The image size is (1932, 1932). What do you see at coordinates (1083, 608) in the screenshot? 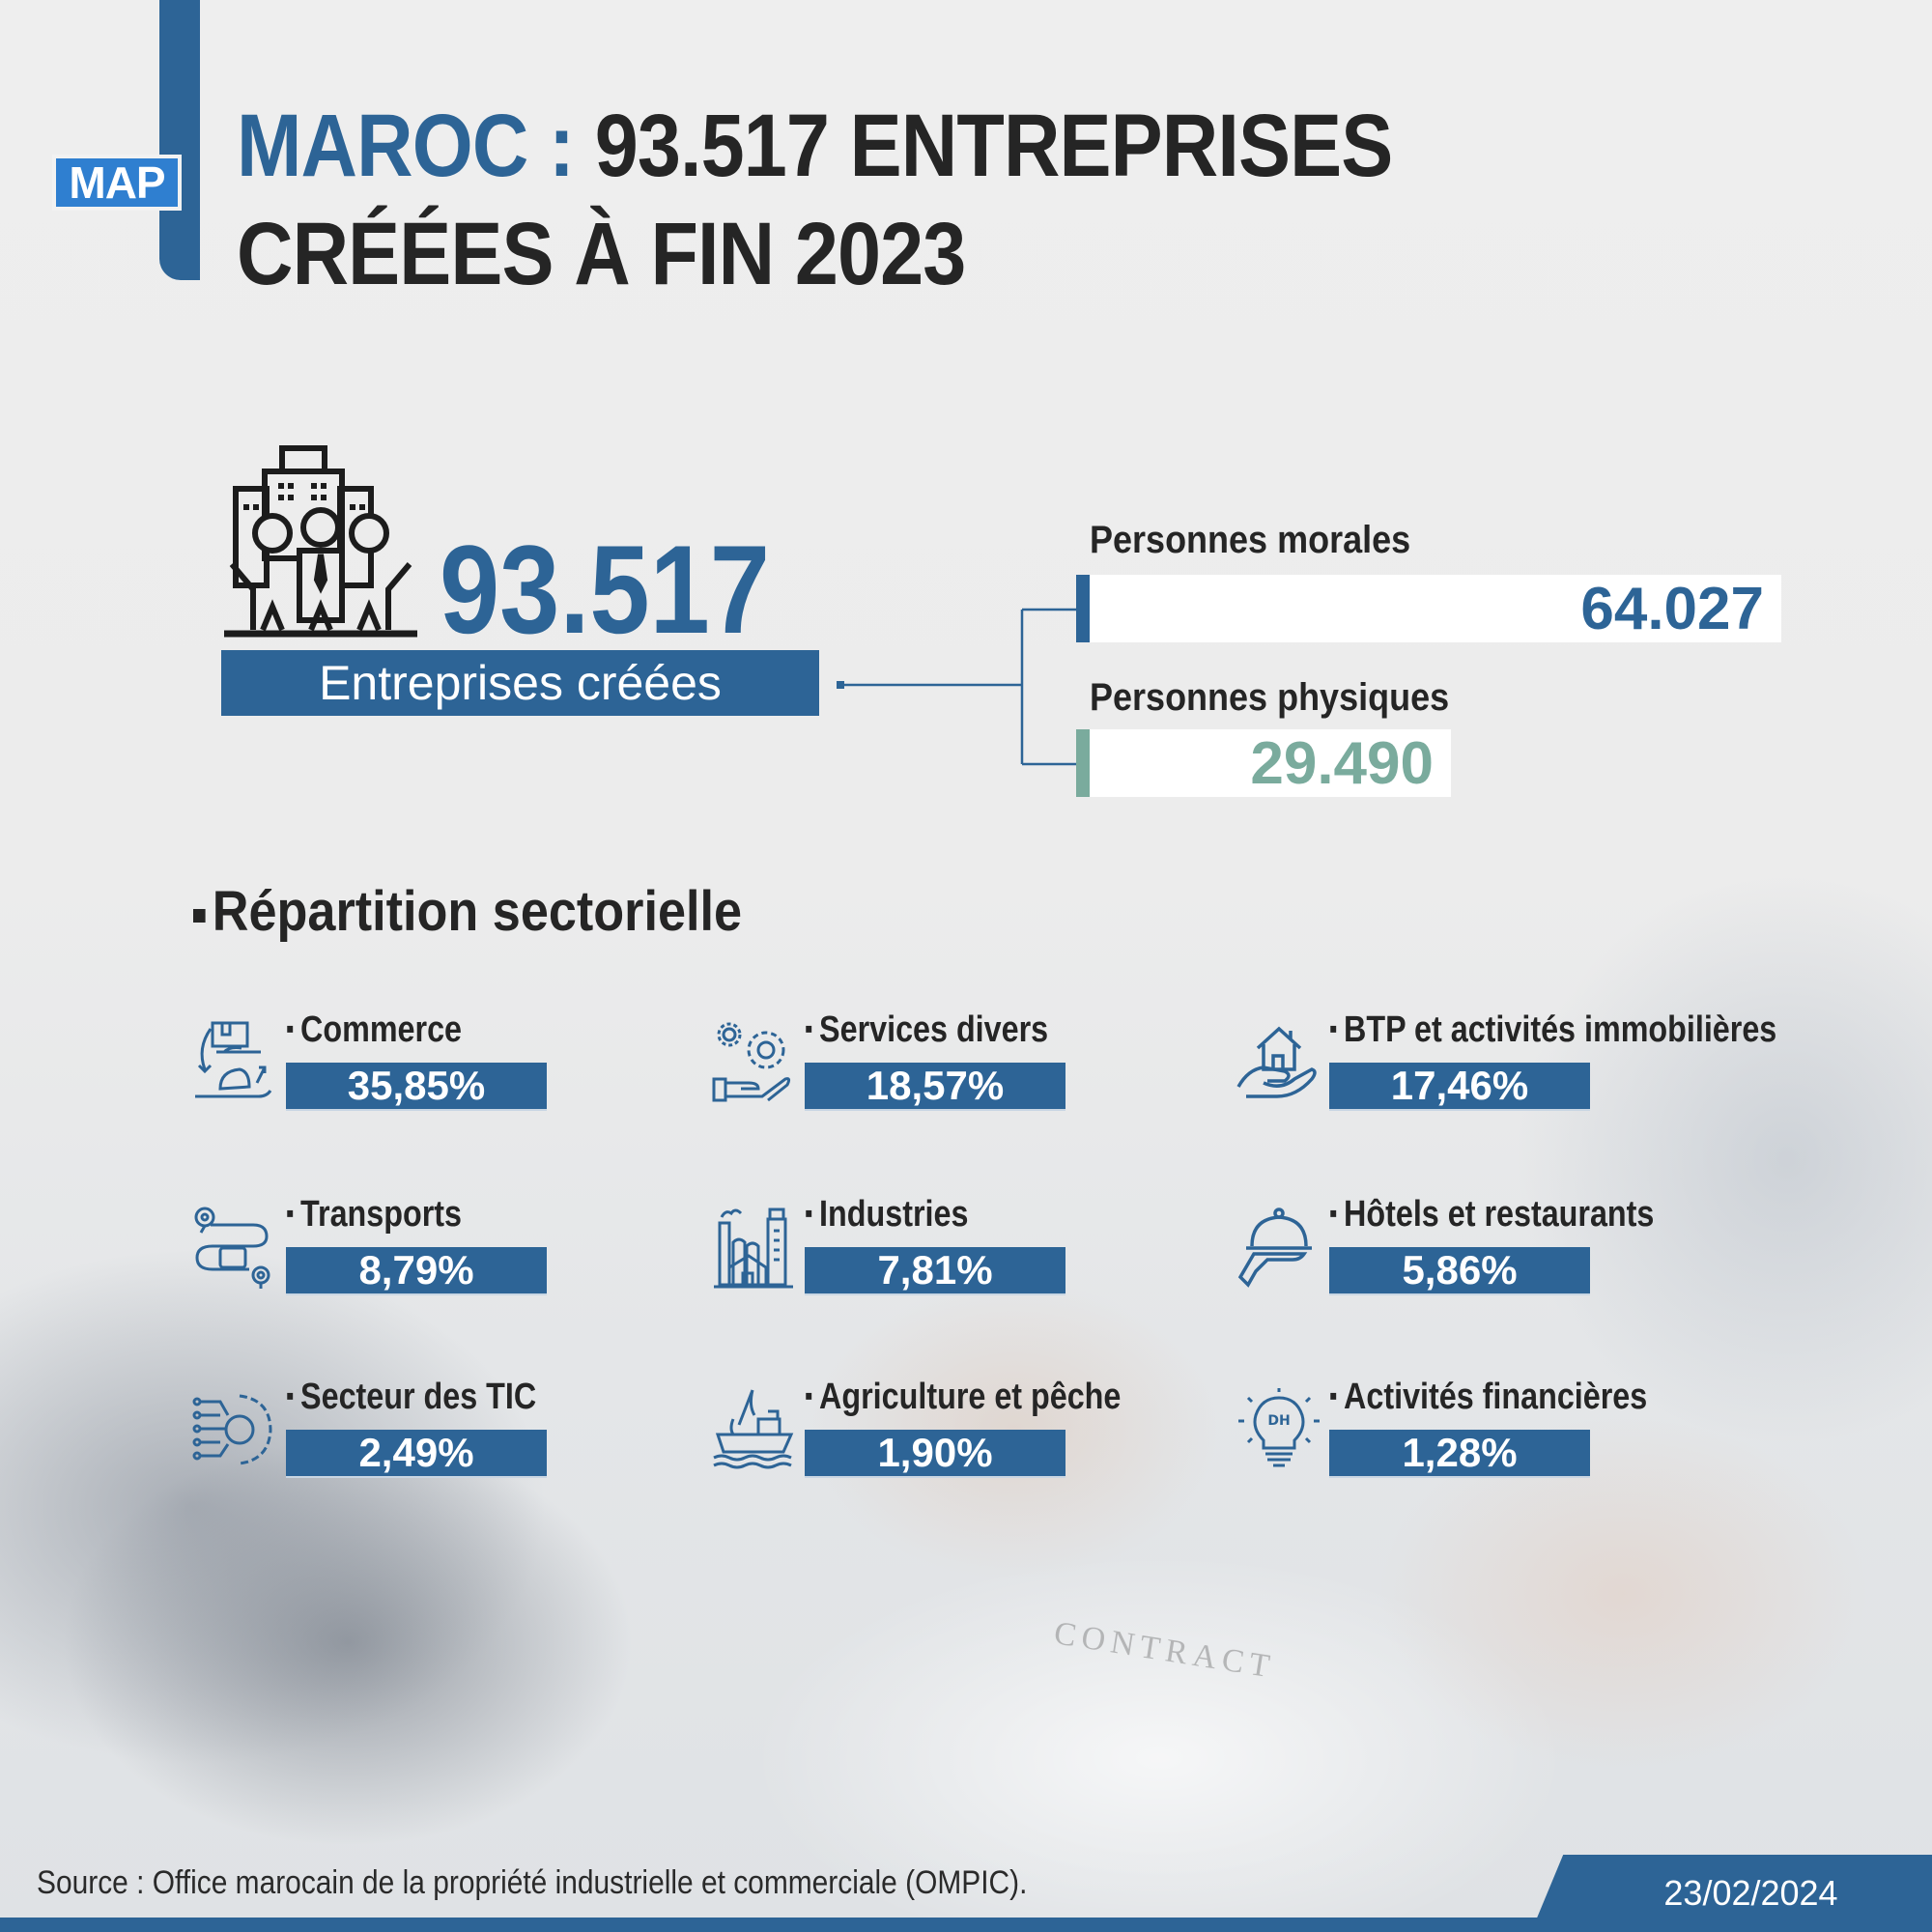
I see `morales-bar-tick` at bounding box center [1083, 608].